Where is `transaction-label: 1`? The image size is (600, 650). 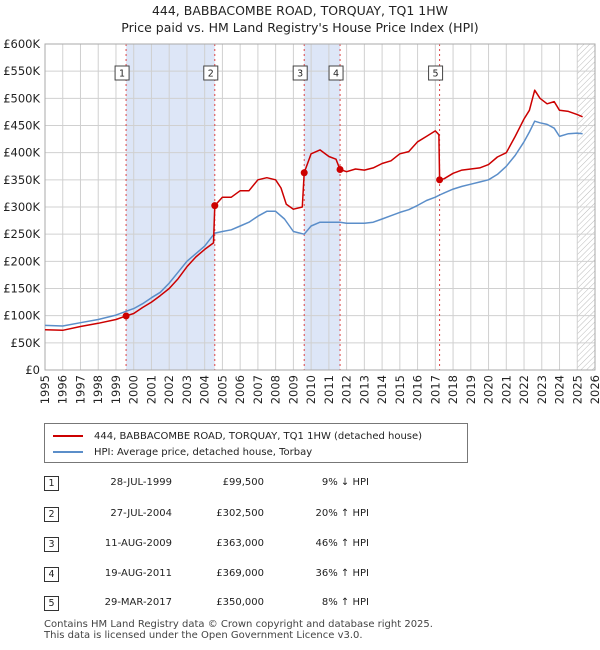 transaction-label: 1 is located at coordinates (122, 74).